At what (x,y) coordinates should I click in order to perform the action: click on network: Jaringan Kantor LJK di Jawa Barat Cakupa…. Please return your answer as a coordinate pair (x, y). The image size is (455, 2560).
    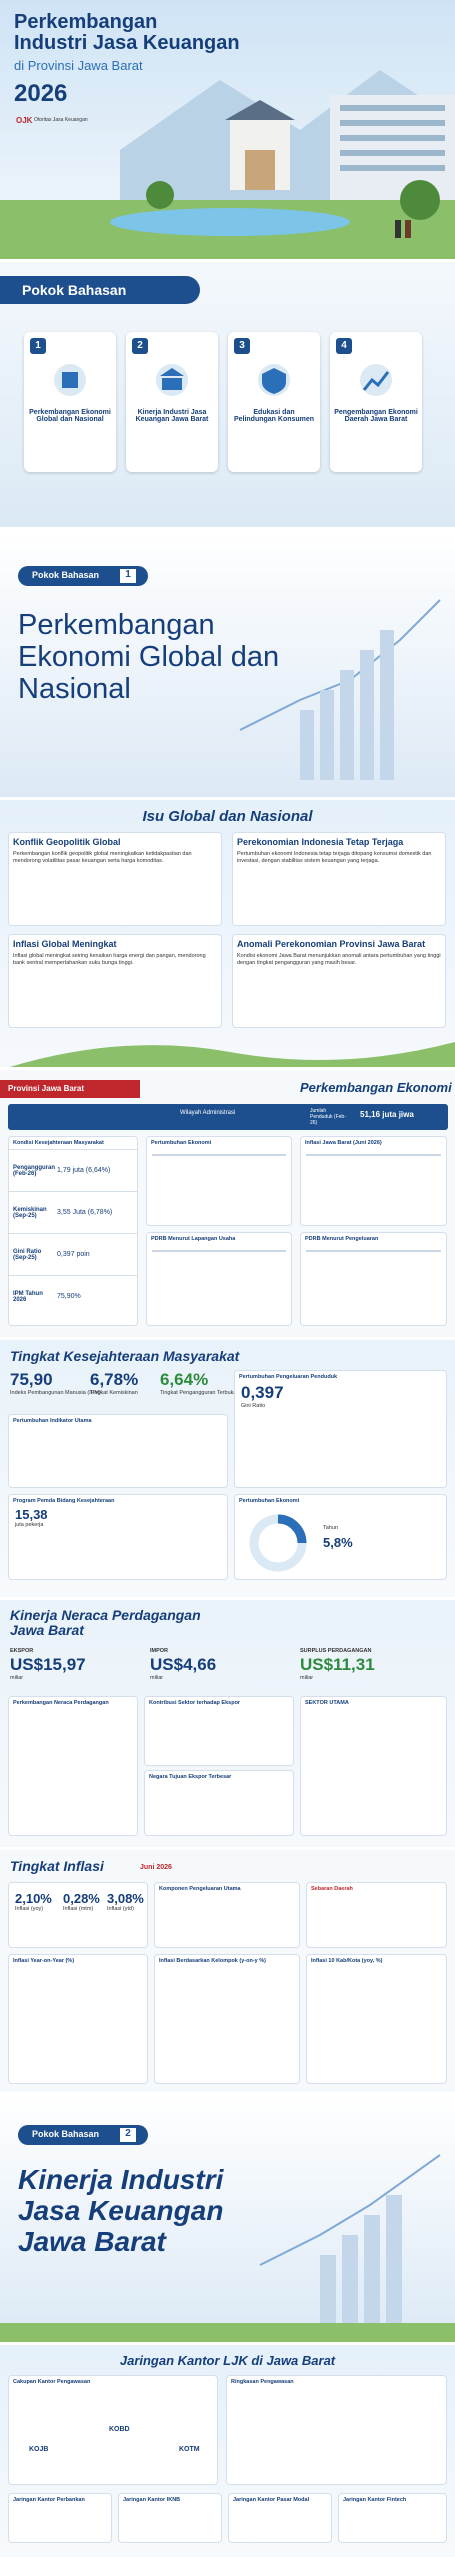
    Looking at the image, I should click on (227, 2452).